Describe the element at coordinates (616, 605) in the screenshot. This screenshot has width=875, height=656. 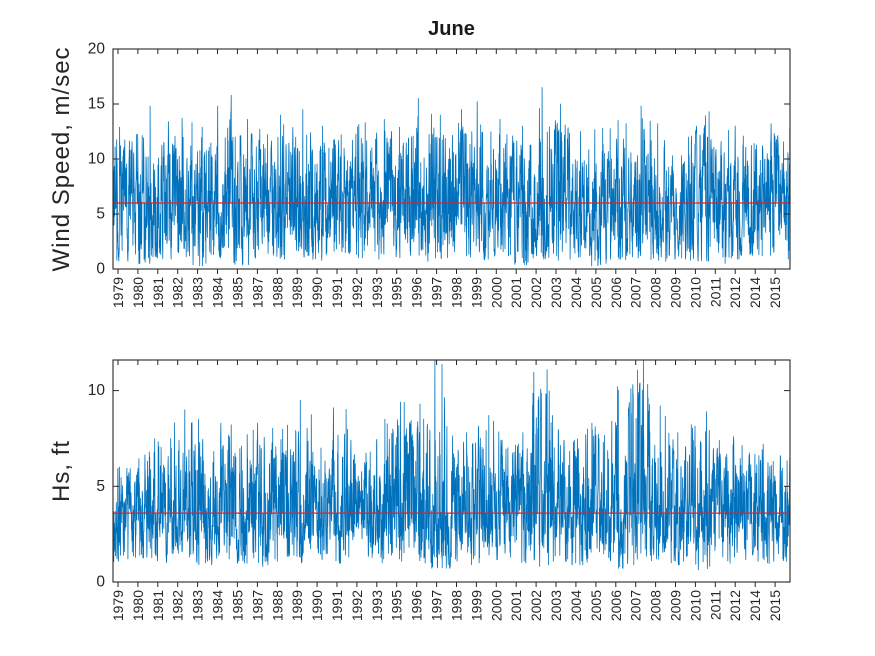
I see `hs-x-tick-label: 2006` at that location.